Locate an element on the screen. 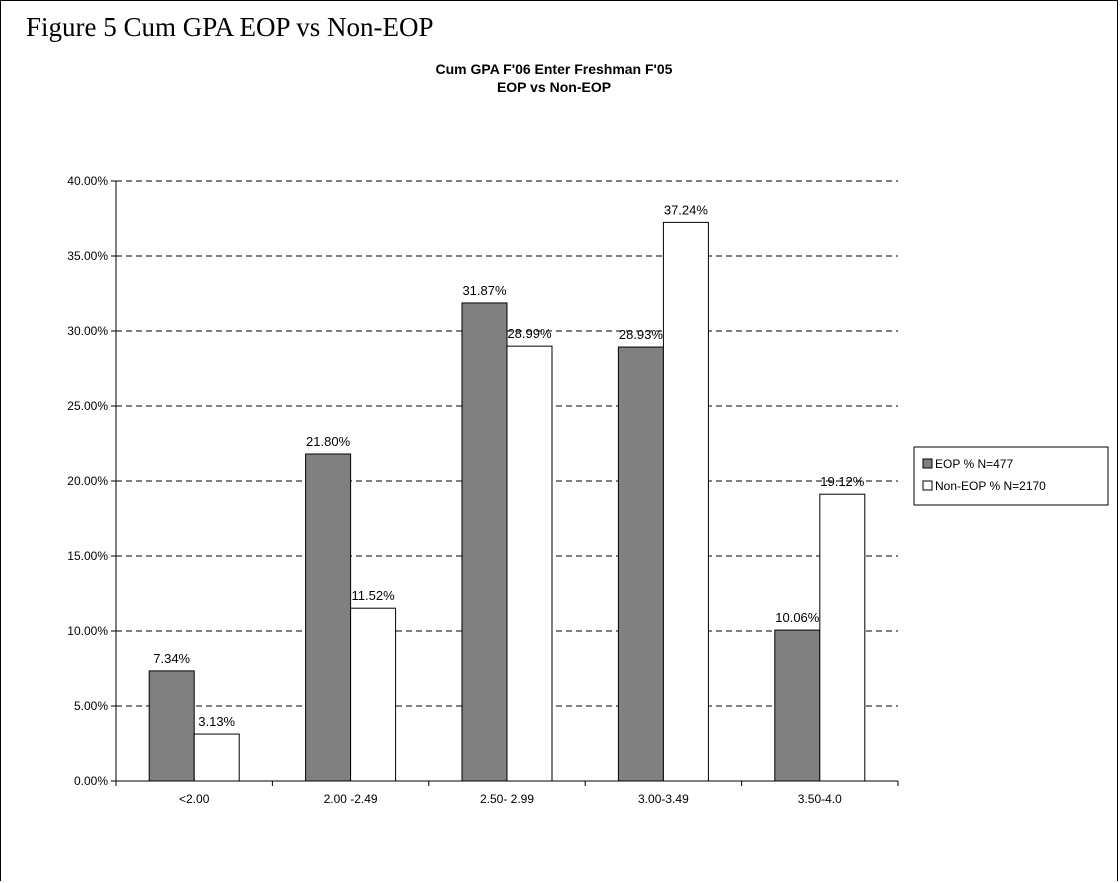  legend-label: EOP % N=477 is located at coordinates (974, 464).